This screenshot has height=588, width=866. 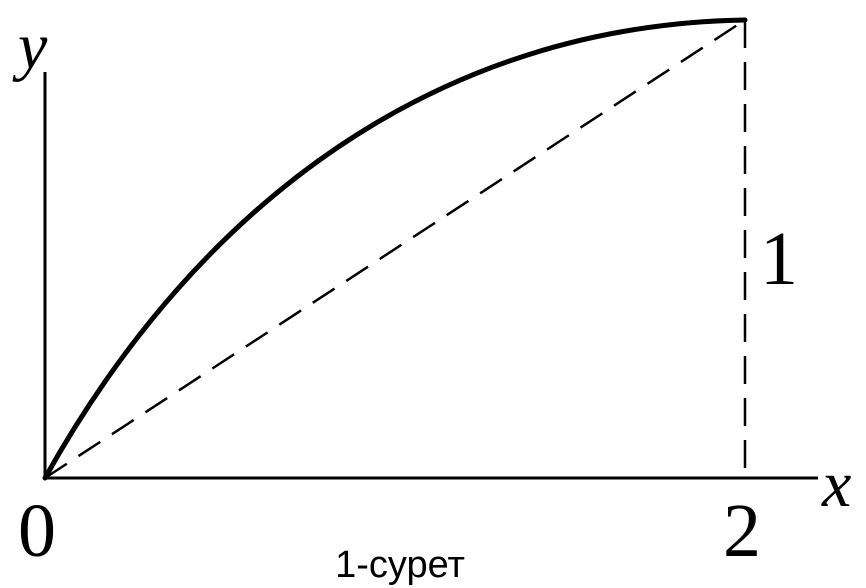 What do you see at coordinates (30, 46) in the screenshot?
I see `y-axis-label: y` at bounding box center [30, 46].